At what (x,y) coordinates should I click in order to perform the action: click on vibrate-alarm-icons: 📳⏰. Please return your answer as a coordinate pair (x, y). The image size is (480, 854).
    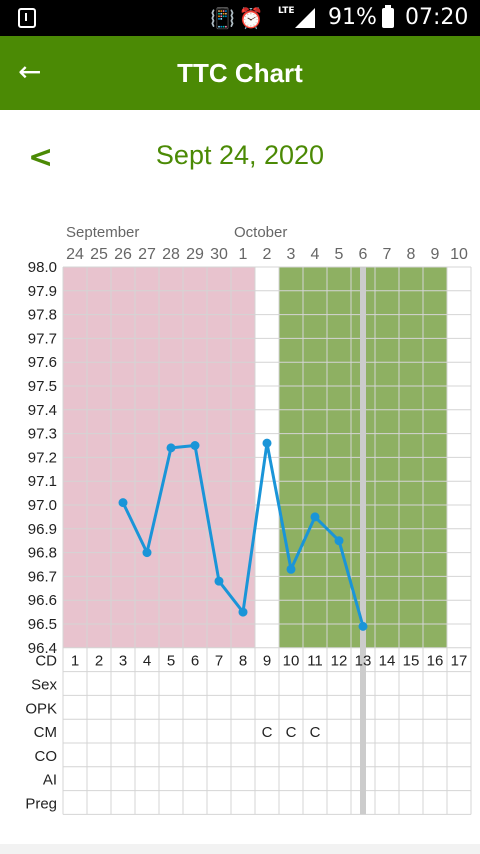
    Looking at the image, I should click on (239, 18).